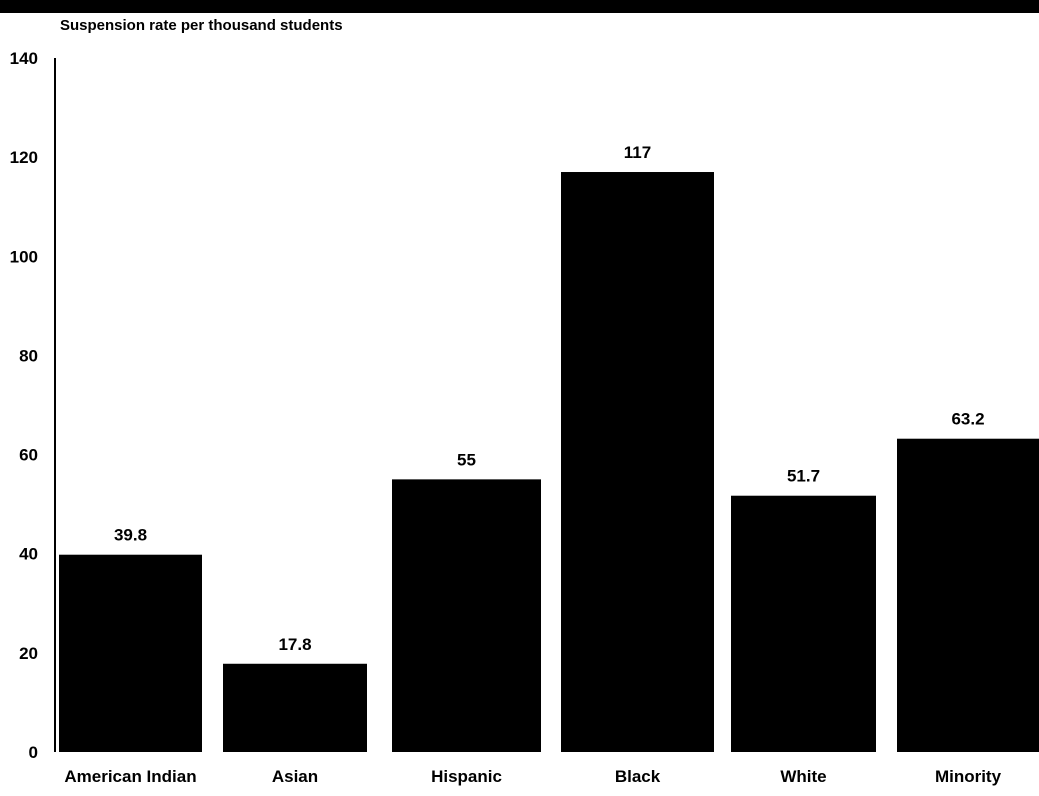  Describe the element at coordinates (28, 653) in the screenshot. I see `y-tick-label: 20` at that location.